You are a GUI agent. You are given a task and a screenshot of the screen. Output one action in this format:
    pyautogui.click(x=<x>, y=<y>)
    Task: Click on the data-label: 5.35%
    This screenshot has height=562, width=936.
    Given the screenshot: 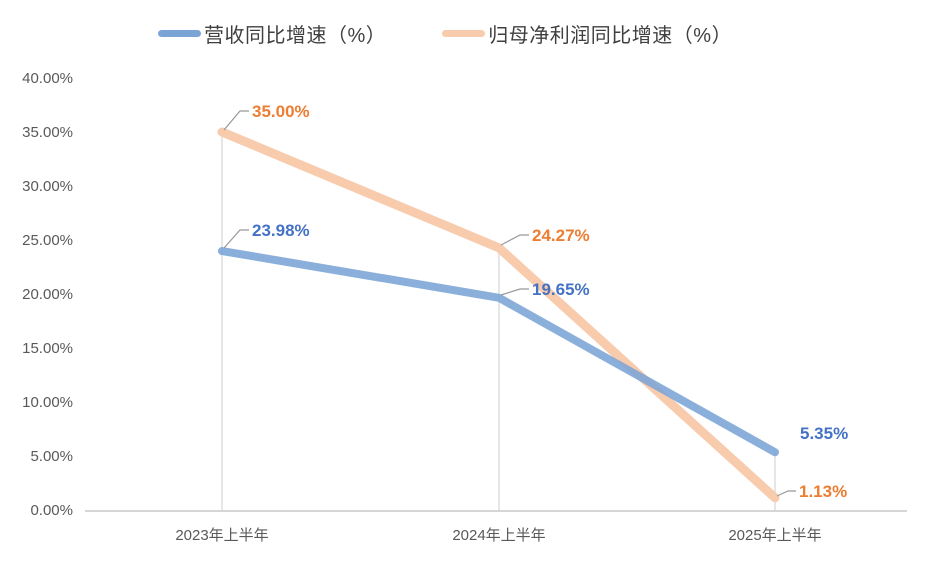 What is the action you would take?
    pyautogui.click(x=824, y=433)
    